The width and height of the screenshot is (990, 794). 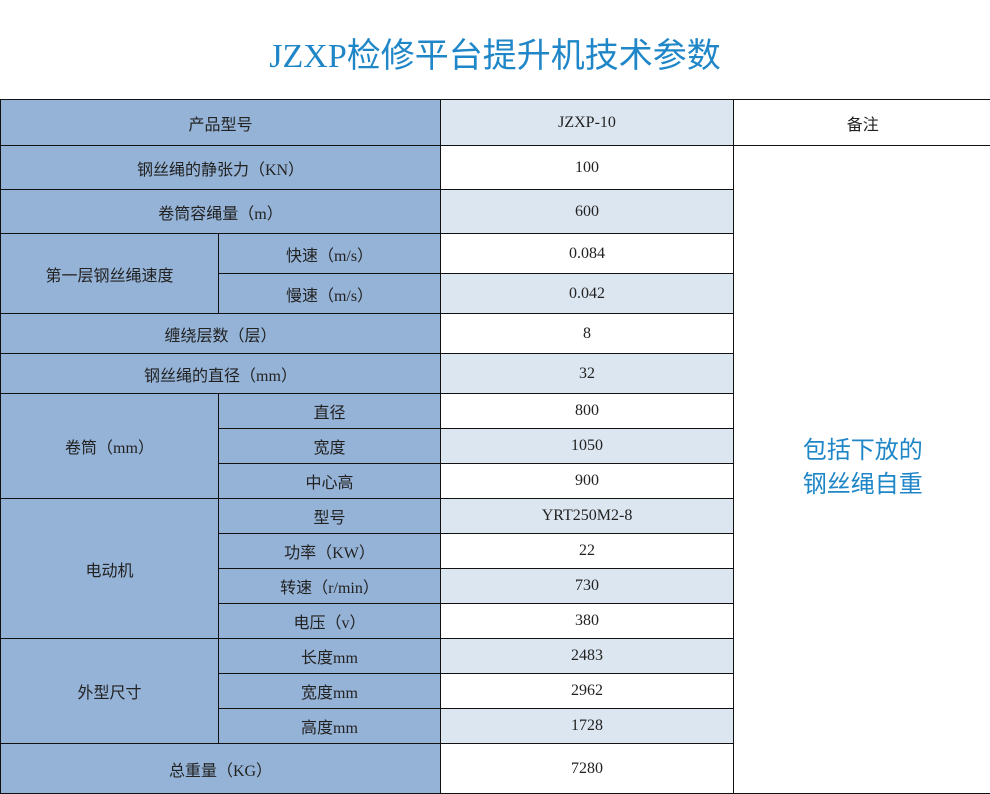 What do you see at coordinates (587, 446) in the screenshot?
I see `row-value: 1050` at bounding box center [587, 446].